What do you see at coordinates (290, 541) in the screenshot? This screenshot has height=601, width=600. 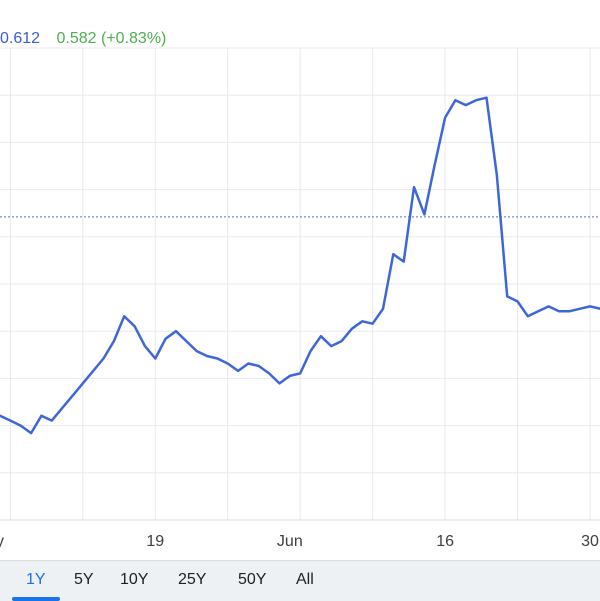 I see `x-tick-label: Jun` at bounding box center [290, 541].